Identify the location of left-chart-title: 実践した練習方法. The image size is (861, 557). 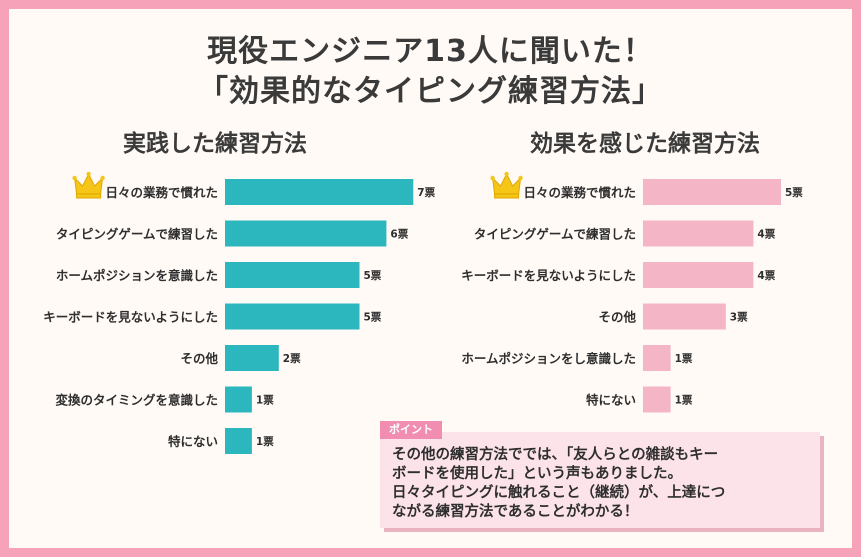
(215, 141).